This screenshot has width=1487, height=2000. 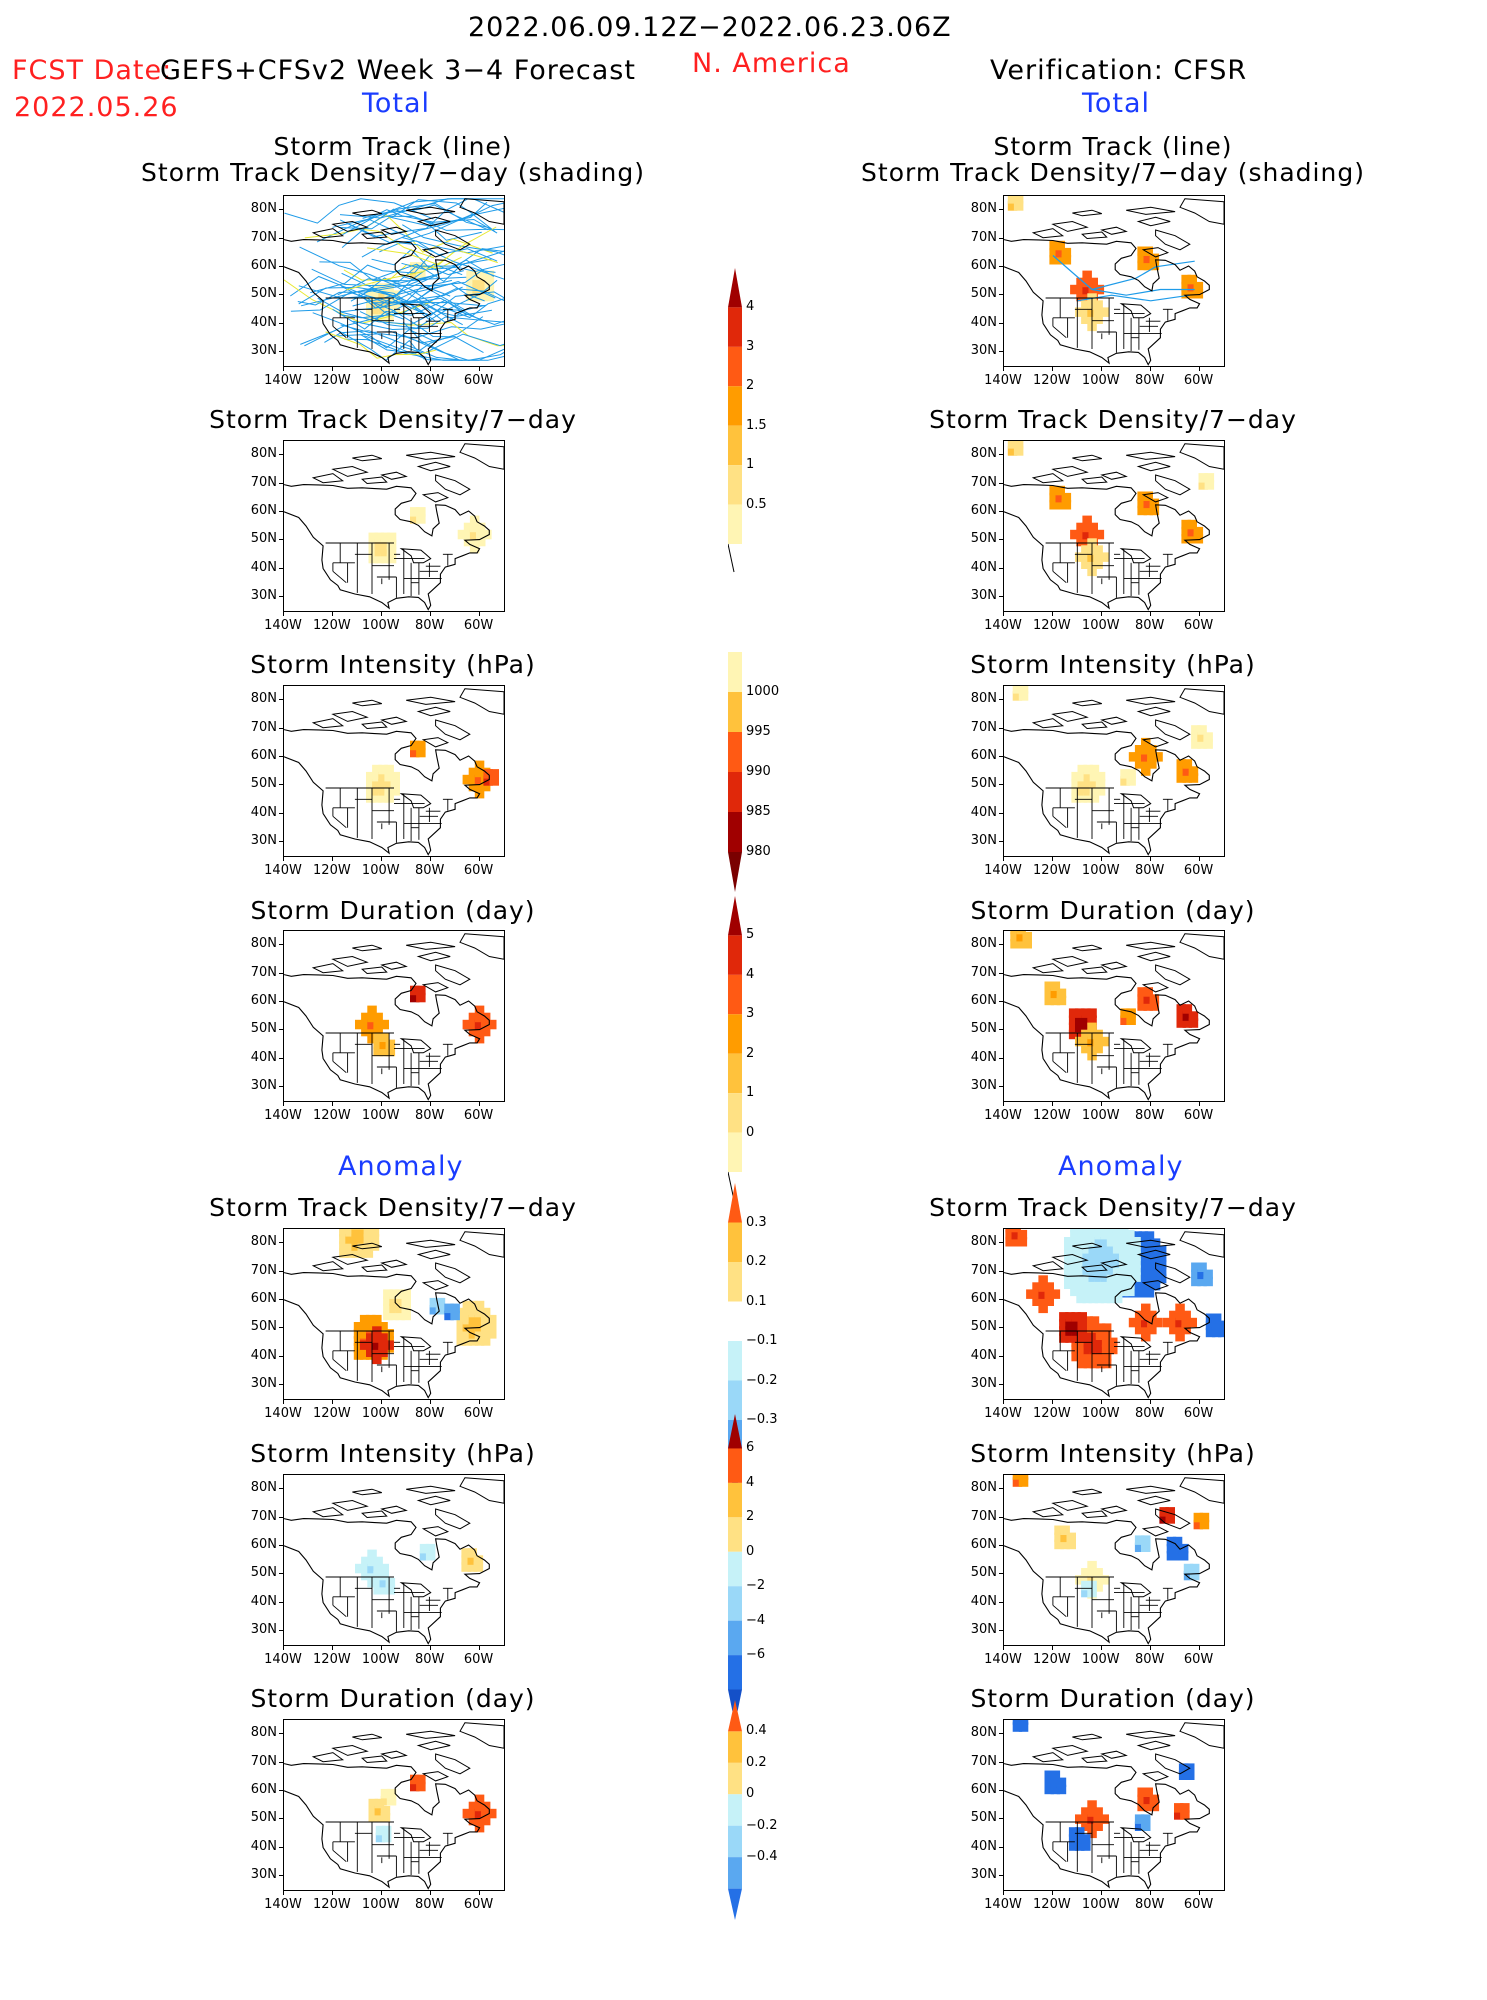 I want to click on great-lakes-outline, so click(x=415, y=801).